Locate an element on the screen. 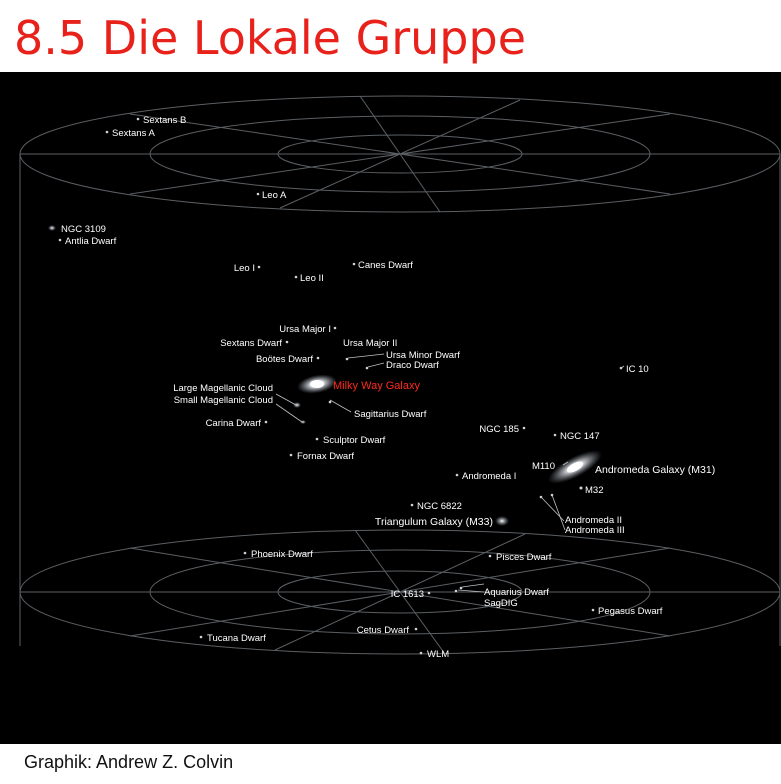 This screenshot has height=784, width=781. label-antlia-dwarf: Antlia Dwarf is located at coordinates (91, 241).